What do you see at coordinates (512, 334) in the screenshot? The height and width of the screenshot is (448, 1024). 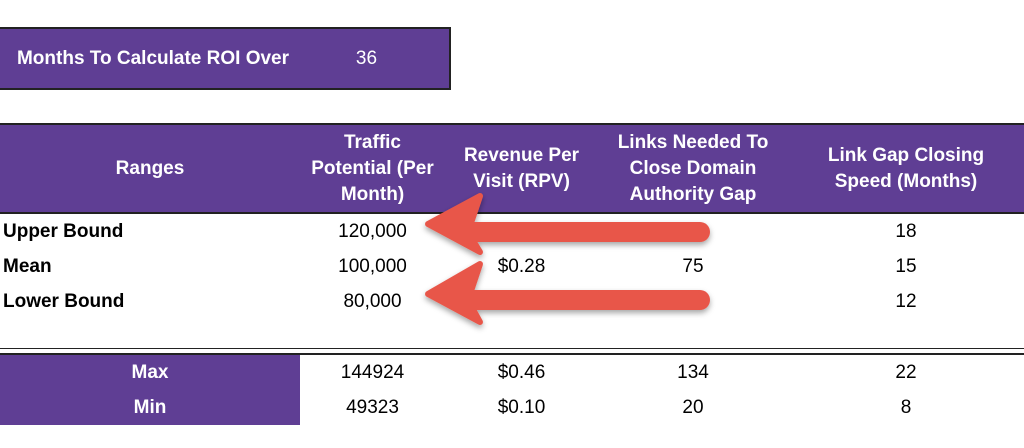 I see `table-spacer-row` at bounding box center [512, 334].